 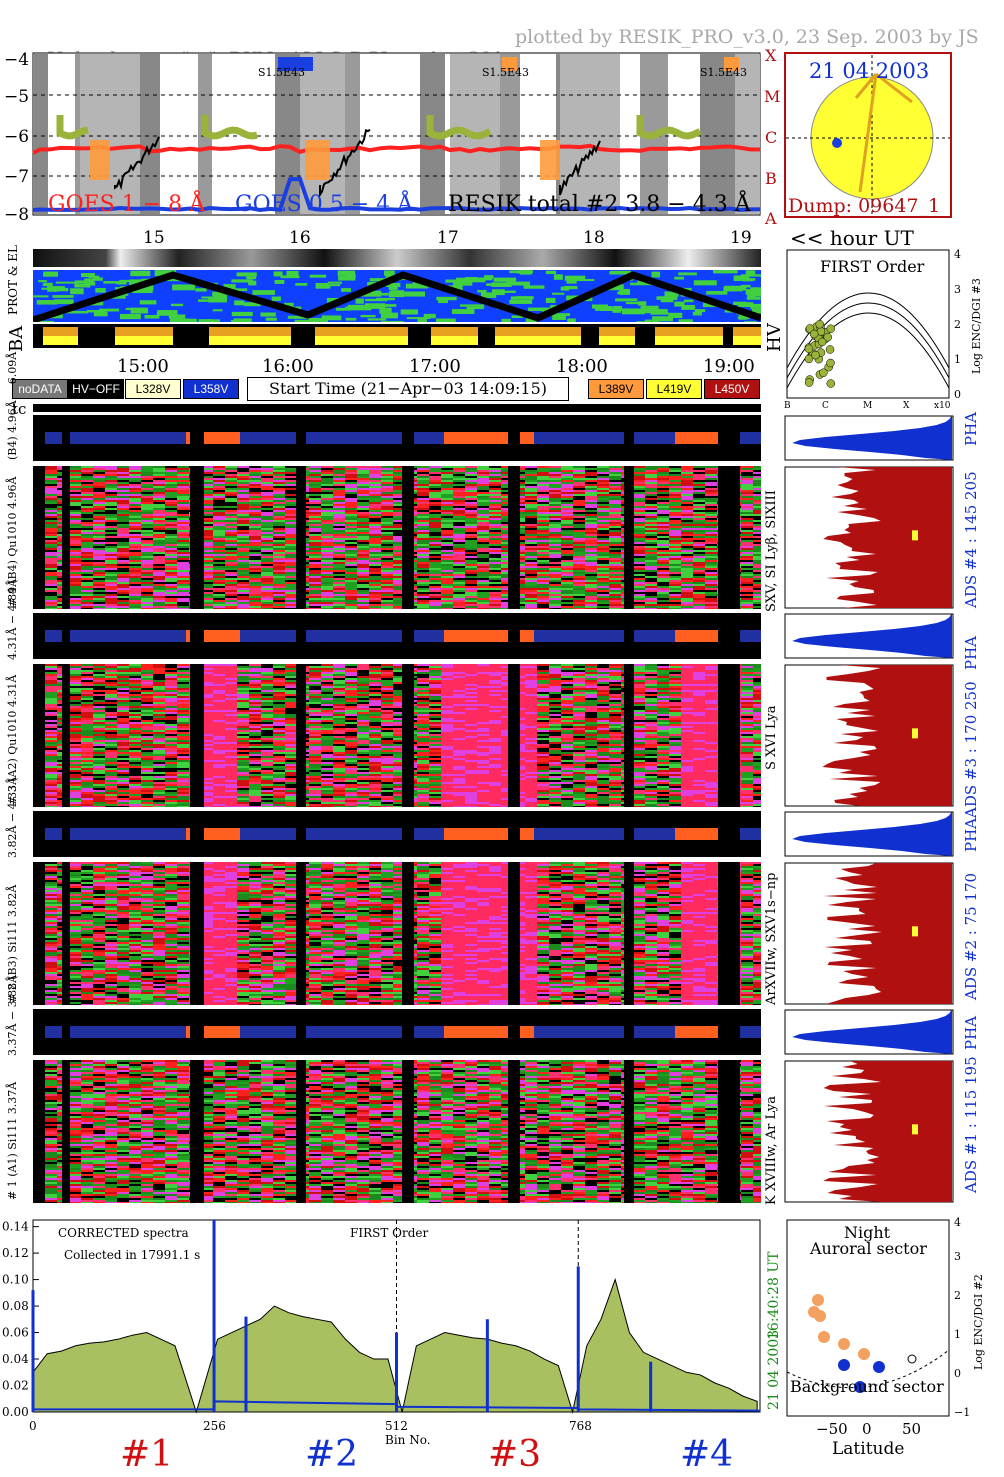 I want to click on legend-nodata: noDATA, so click(x=40, y=389).